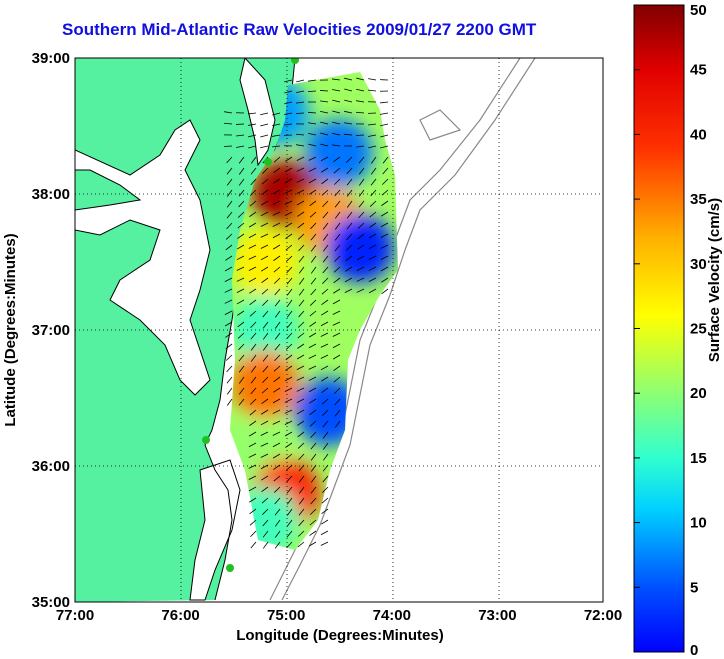 The width and height of the screenshot is (724, 659). Describe the element at coordinates (75, 615) in the screenshot. I see `x-tick-label: 77:00` at that location.